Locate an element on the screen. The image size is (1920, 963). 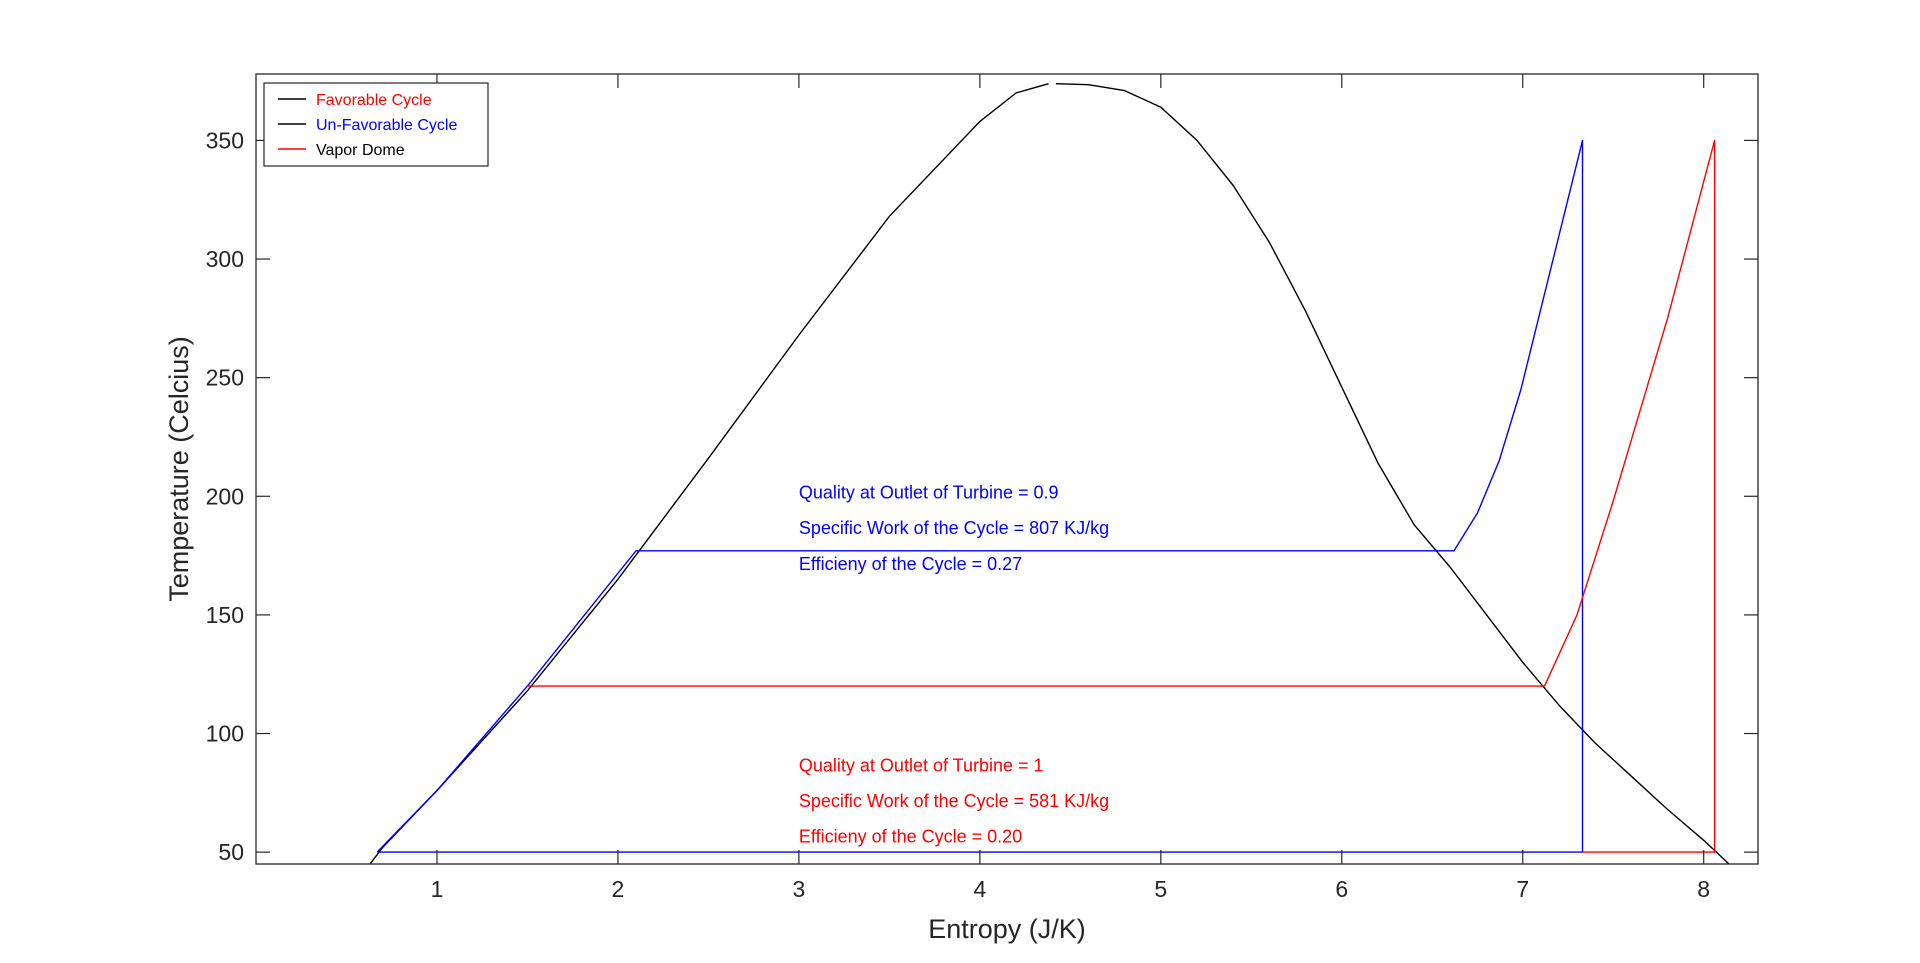
x-tick-label: 1 is located at coordinates (437, 889).